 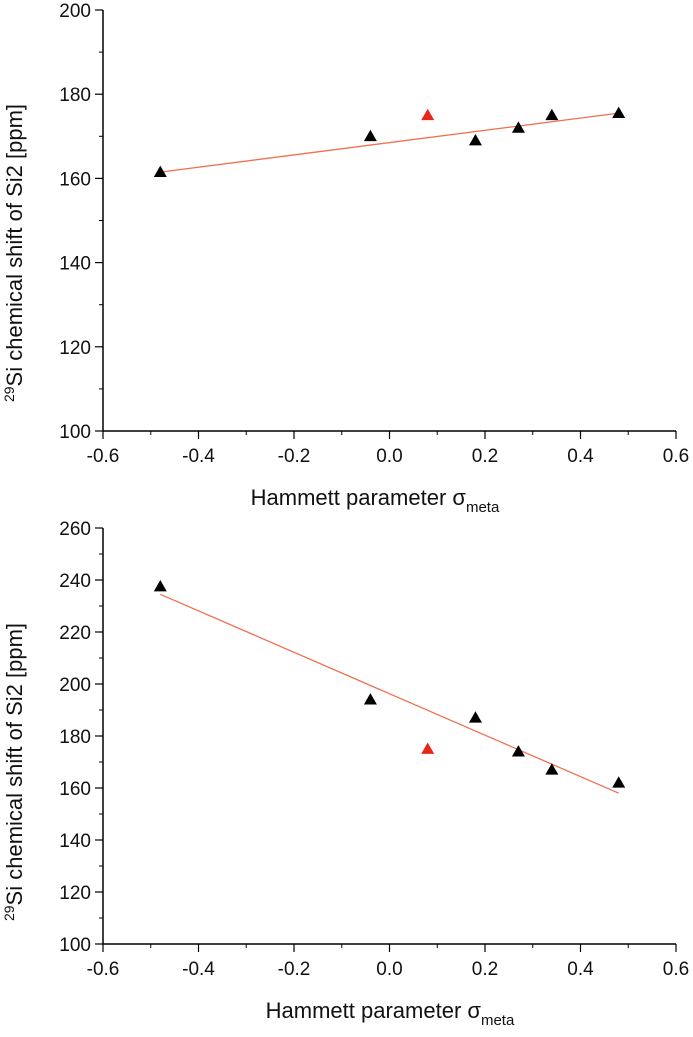 I want to click on y-tick-label: 240, so click(x=75, y=581).